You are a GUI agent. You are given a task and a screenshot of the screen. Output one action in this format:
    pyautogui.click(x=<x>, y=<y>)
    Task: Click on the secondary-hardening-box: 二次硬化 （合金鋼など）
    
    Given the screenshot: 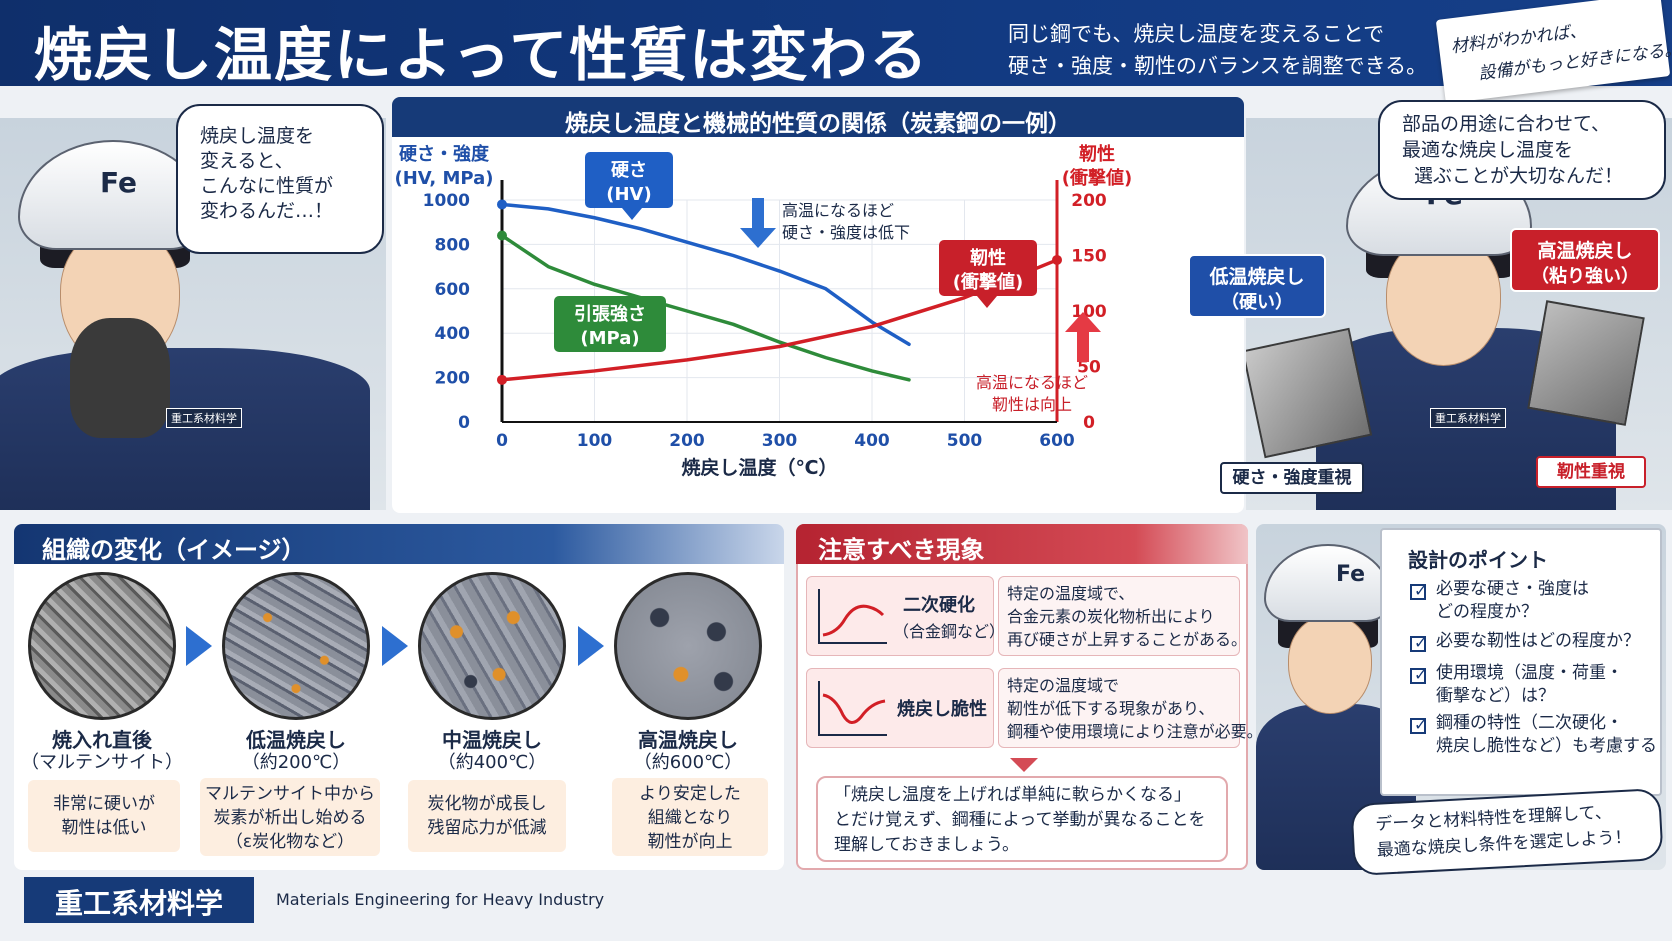 What is the action you would take?
    pyautogui.click(x=905, y=616)
    